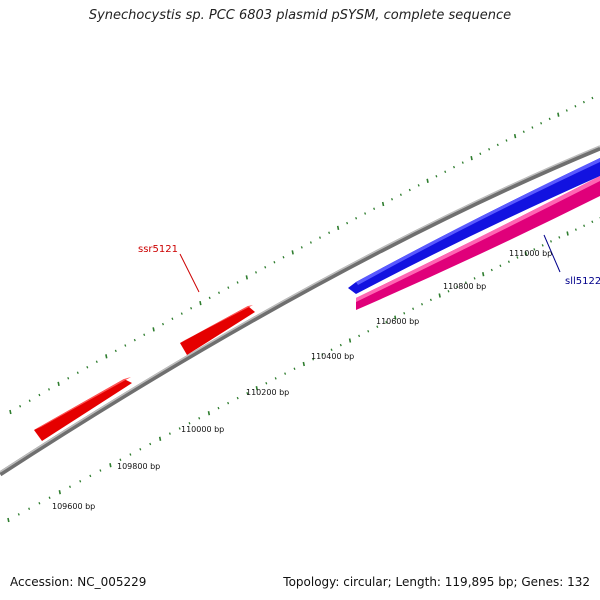 The width and height of the screenshot is (600, 600). I want to click on cds-feature-pink, so click(478, 243).